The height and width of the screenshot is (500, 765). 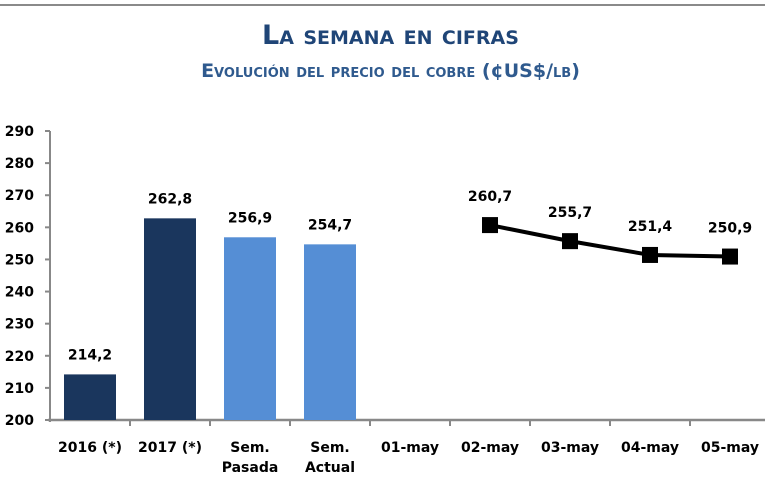 I want to click on y-tick-label: 250, so click(x=19, y=260).